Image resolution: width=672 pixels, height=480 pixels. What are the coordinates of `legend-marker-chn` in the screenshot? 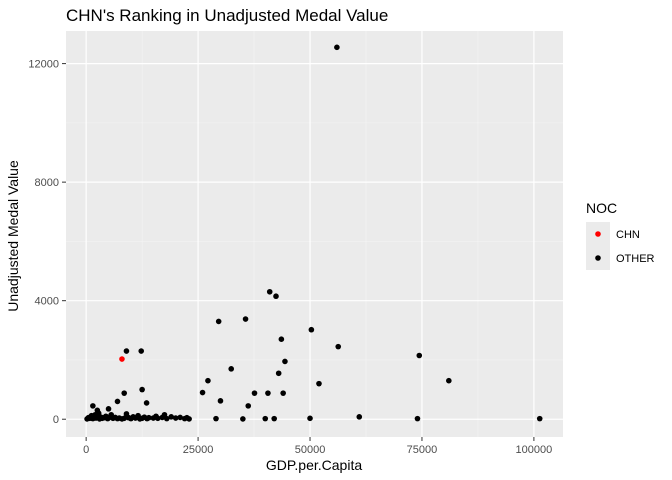 It's located at (598, 234).